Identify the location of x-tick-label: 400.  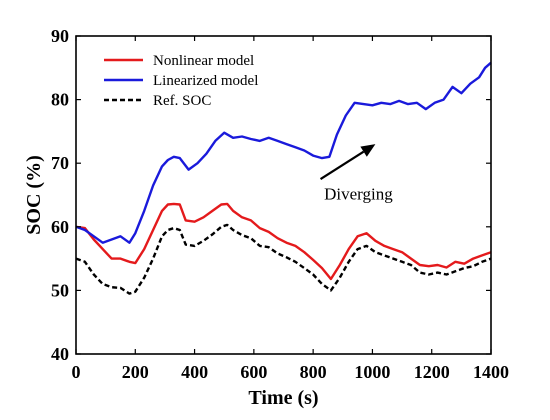
(194, 372).